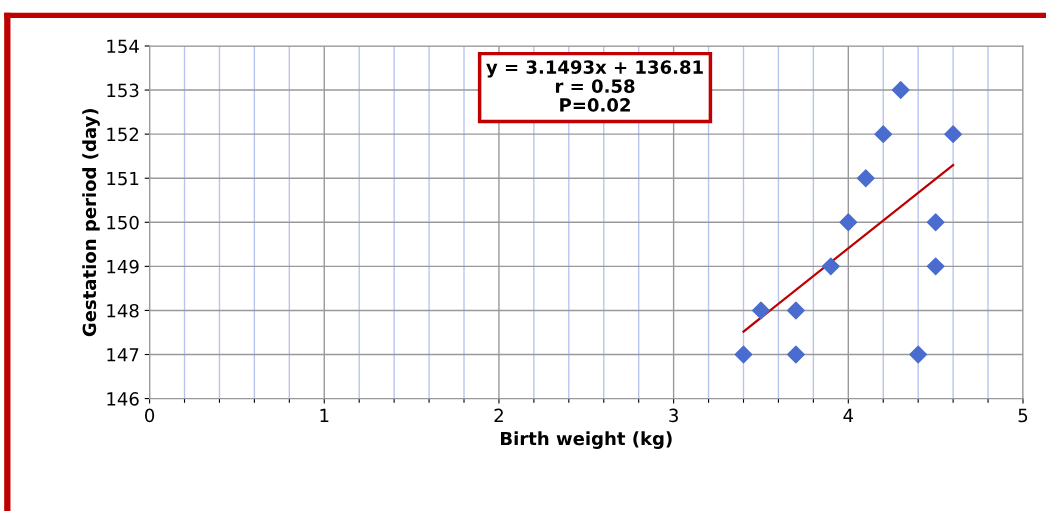  I want to click on y-tick-label: 149, so click(123, 266).